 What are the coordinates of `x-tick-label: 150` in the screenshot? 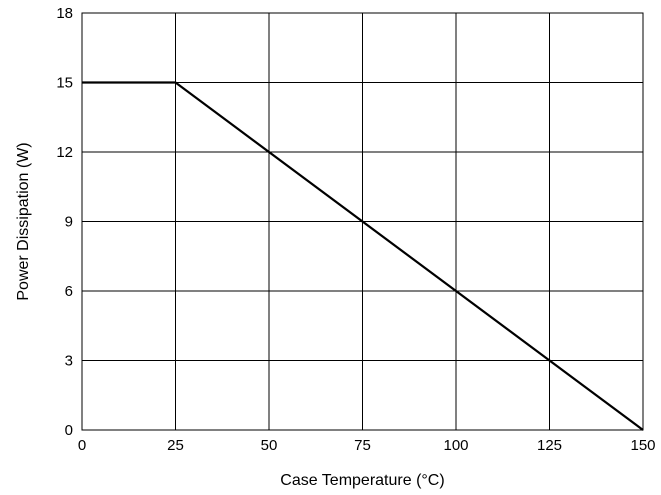 It's located at (642, 445).